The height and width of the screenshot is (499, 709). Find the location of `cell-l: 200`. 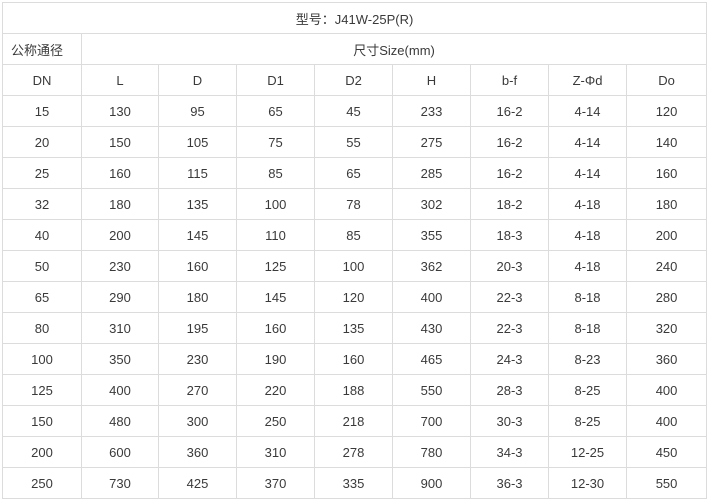

cell-l: 200 is located at coordinates (120, 235).